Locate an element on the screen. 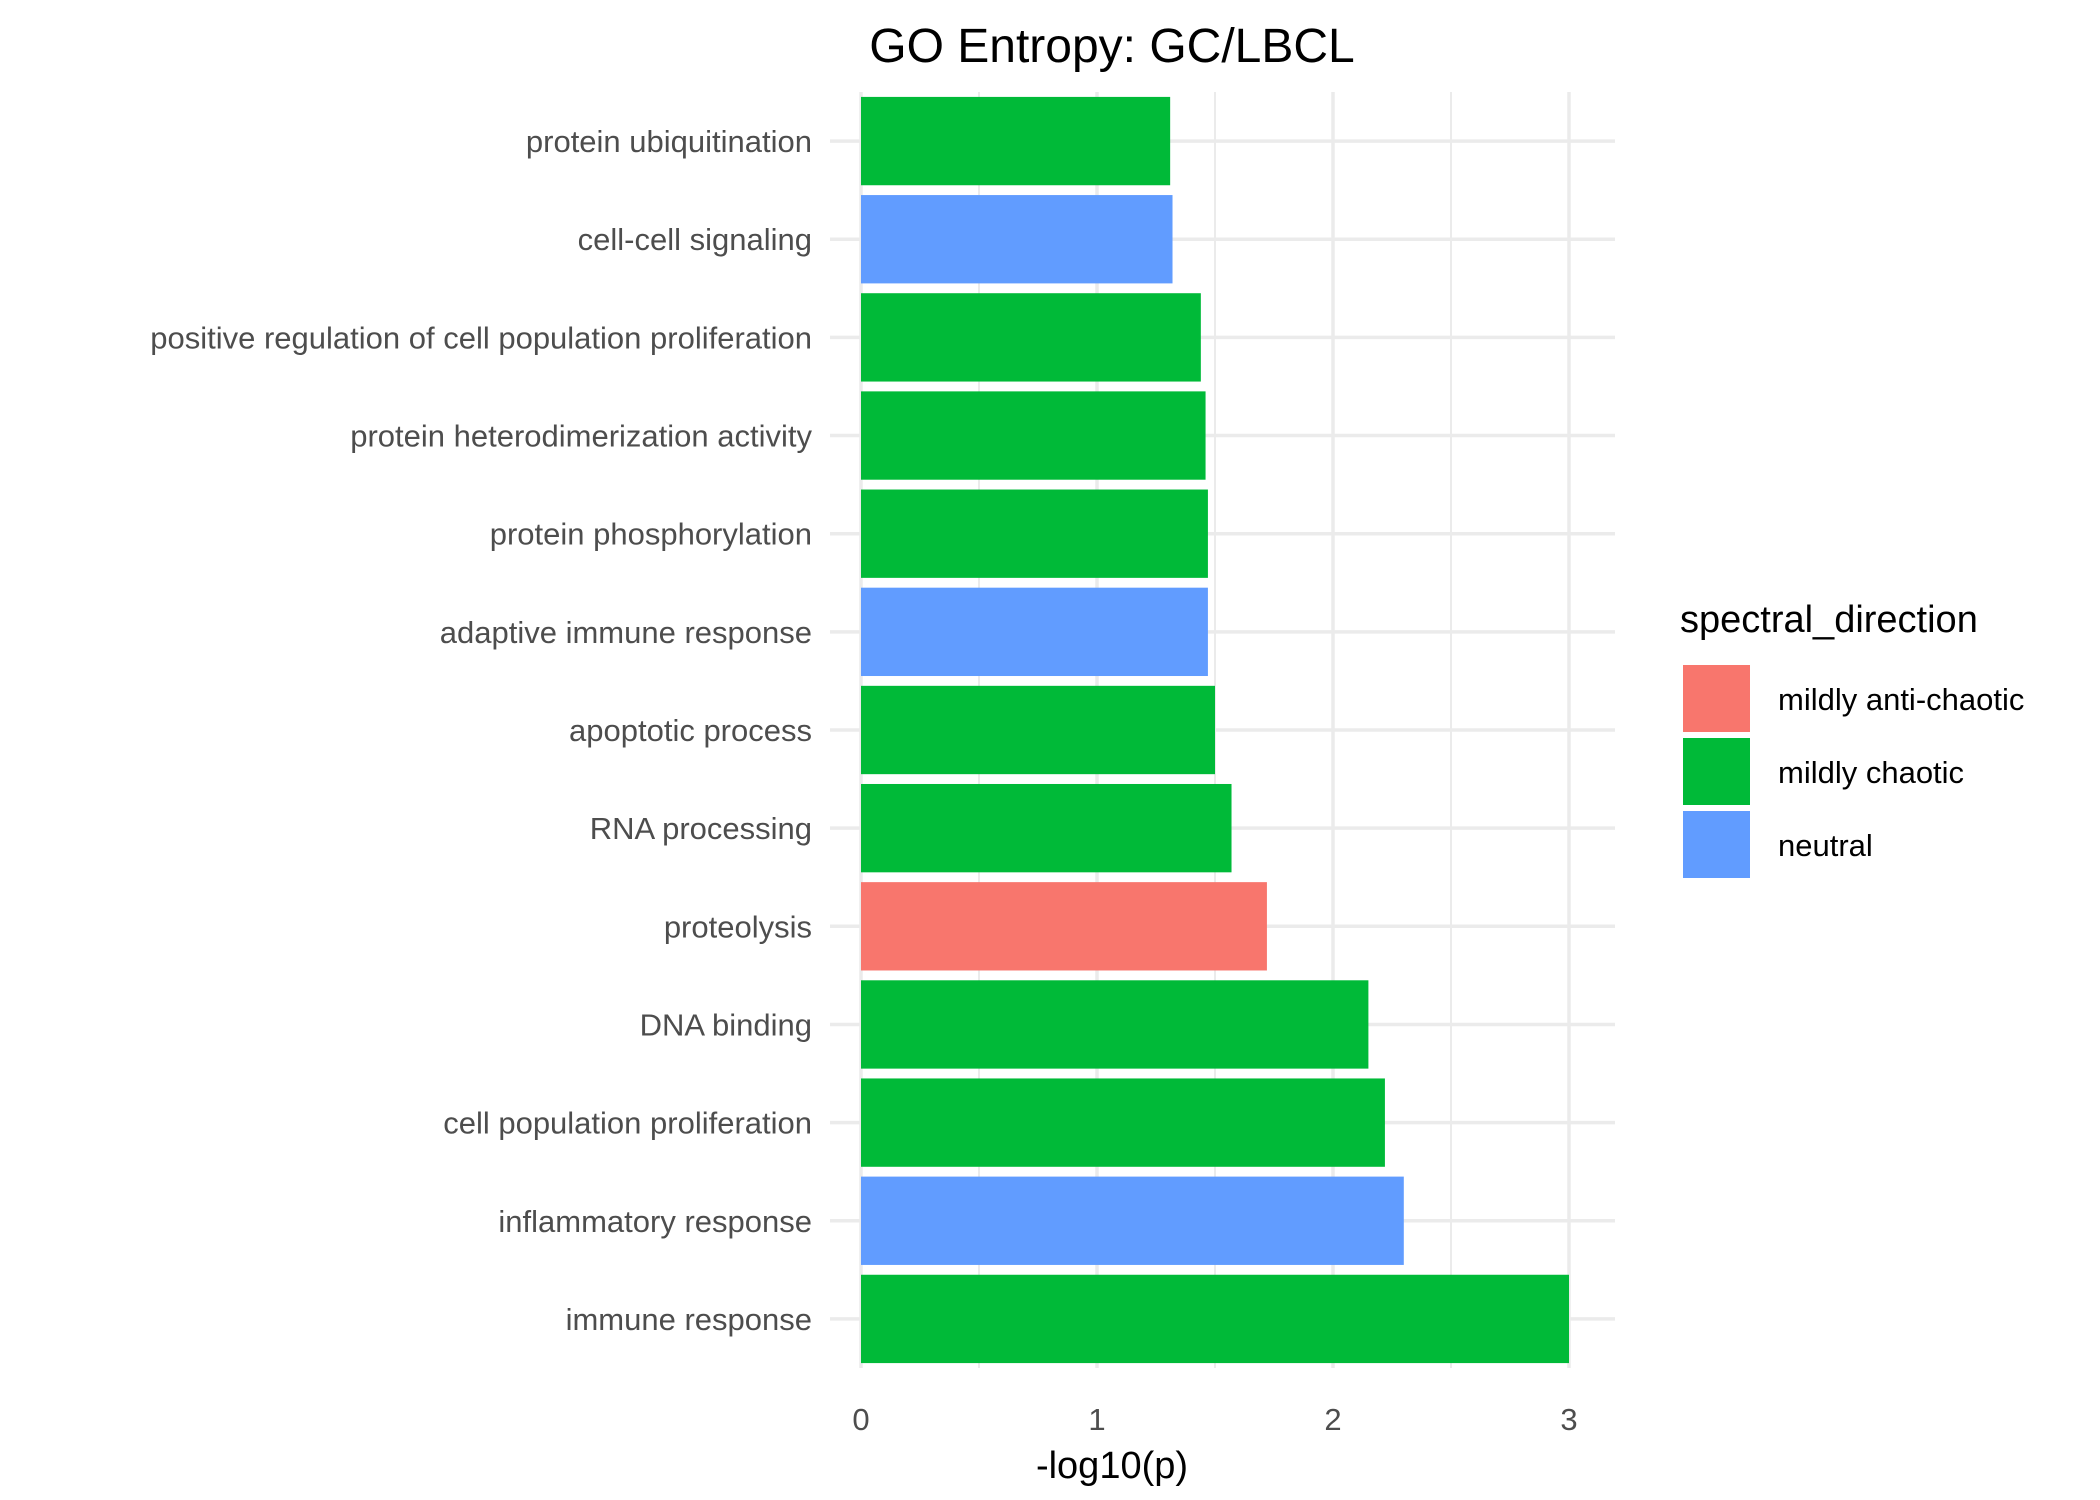 Image resolution: width=2100 pixels, height=1500 pixels. y-tick-label: DNA binding is located at coordinates (726, 1024).